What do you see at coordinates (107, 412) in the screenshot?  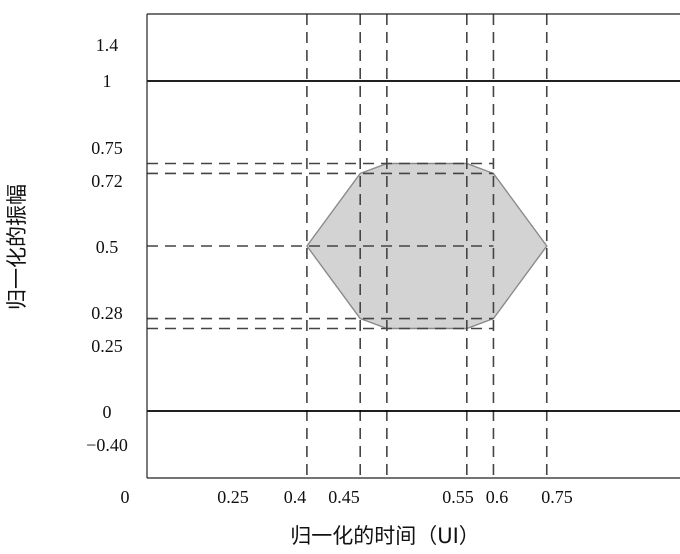 I see `y-tick-label: 0` at bounding box center [107, 412].